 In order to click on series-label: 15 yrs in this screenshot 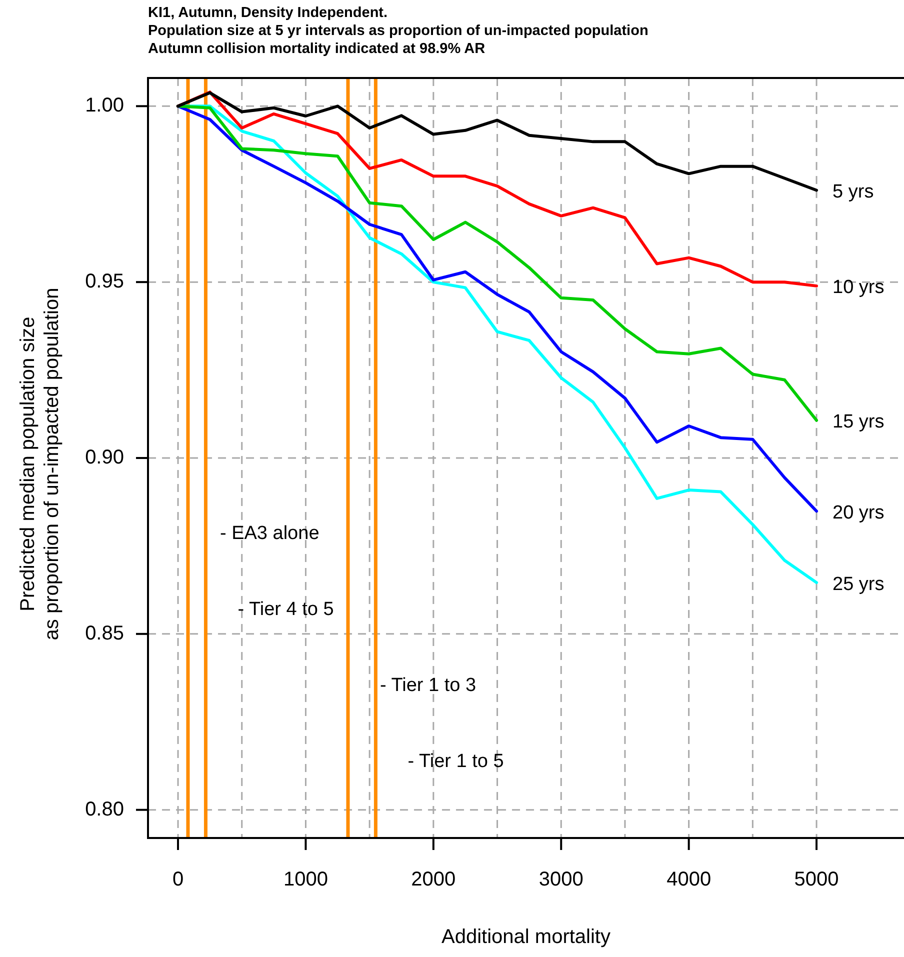, I will do `click(858, 422)`.